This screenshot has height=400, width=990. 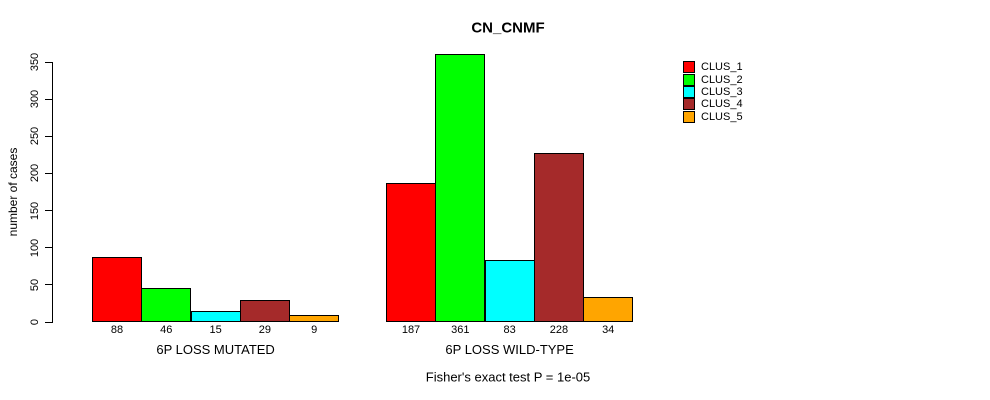 What do you see at coordinates (166, 330) in the screenshot?
I see `bar-value-label: 46` at bounding box center [166, 330].